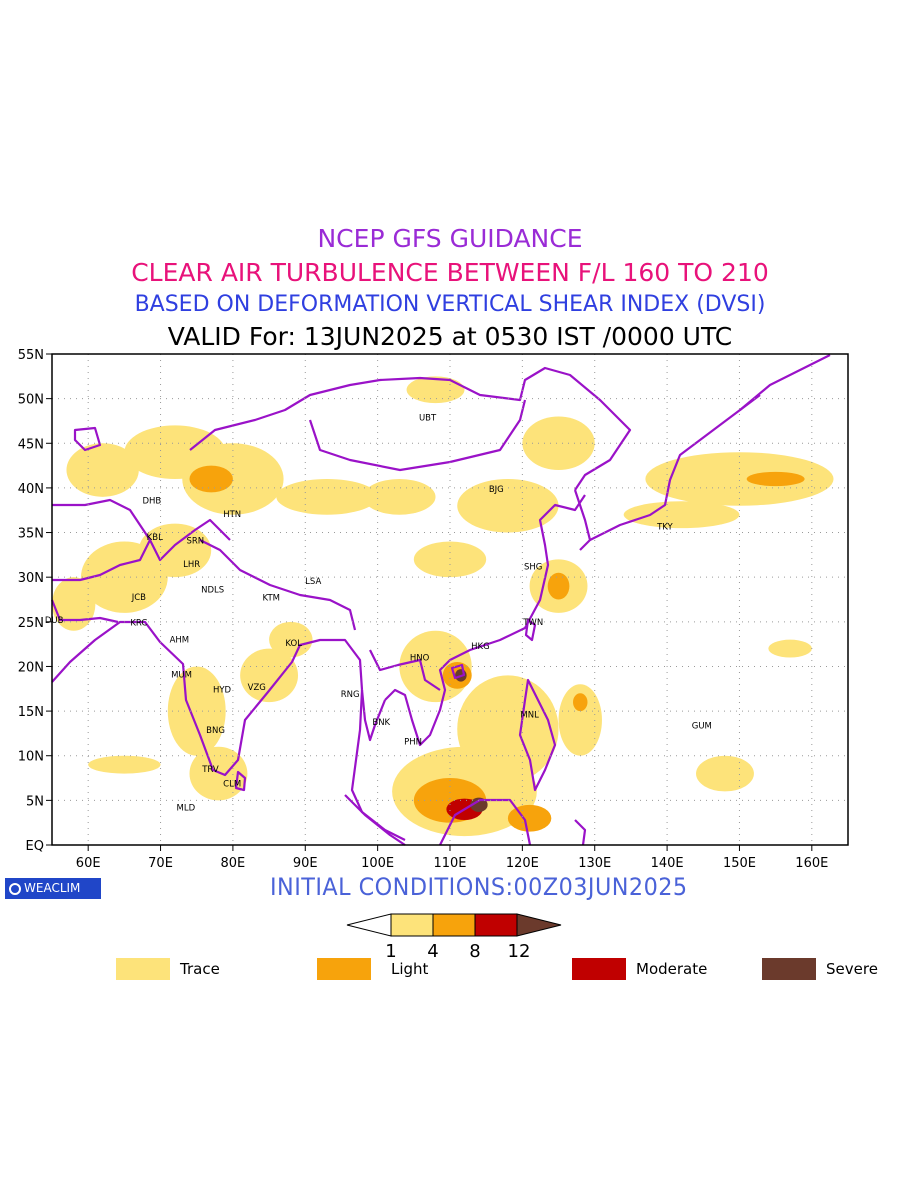  Describe the element at coordinates (138, 598) in the screenshot. I see `station-label-jcb: JCB` at that location.